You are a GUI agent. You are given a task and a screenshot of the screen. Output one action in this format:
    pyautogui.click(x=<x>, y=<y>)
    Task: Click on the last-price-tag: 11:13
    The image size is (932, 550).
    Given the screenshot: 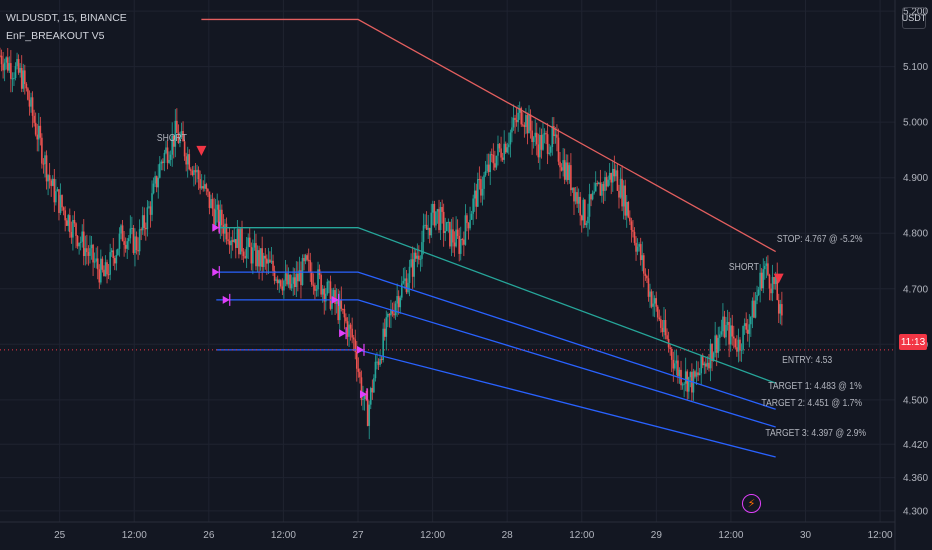 What is the action you would take?
    pyautogui.click(x=913, y=342)
    